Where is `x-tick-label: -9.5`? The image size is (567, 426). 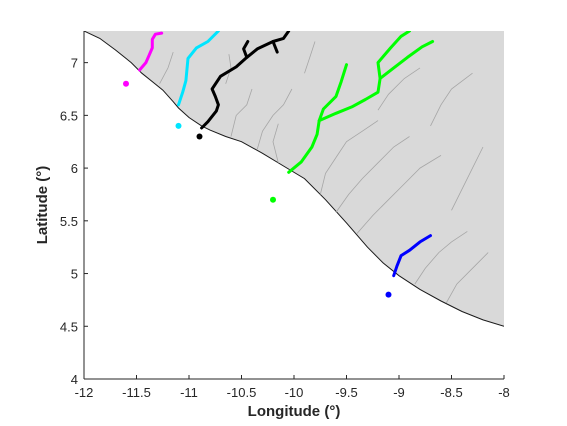 x-tick-label: -9.5 is located at coordinates (346, 392).